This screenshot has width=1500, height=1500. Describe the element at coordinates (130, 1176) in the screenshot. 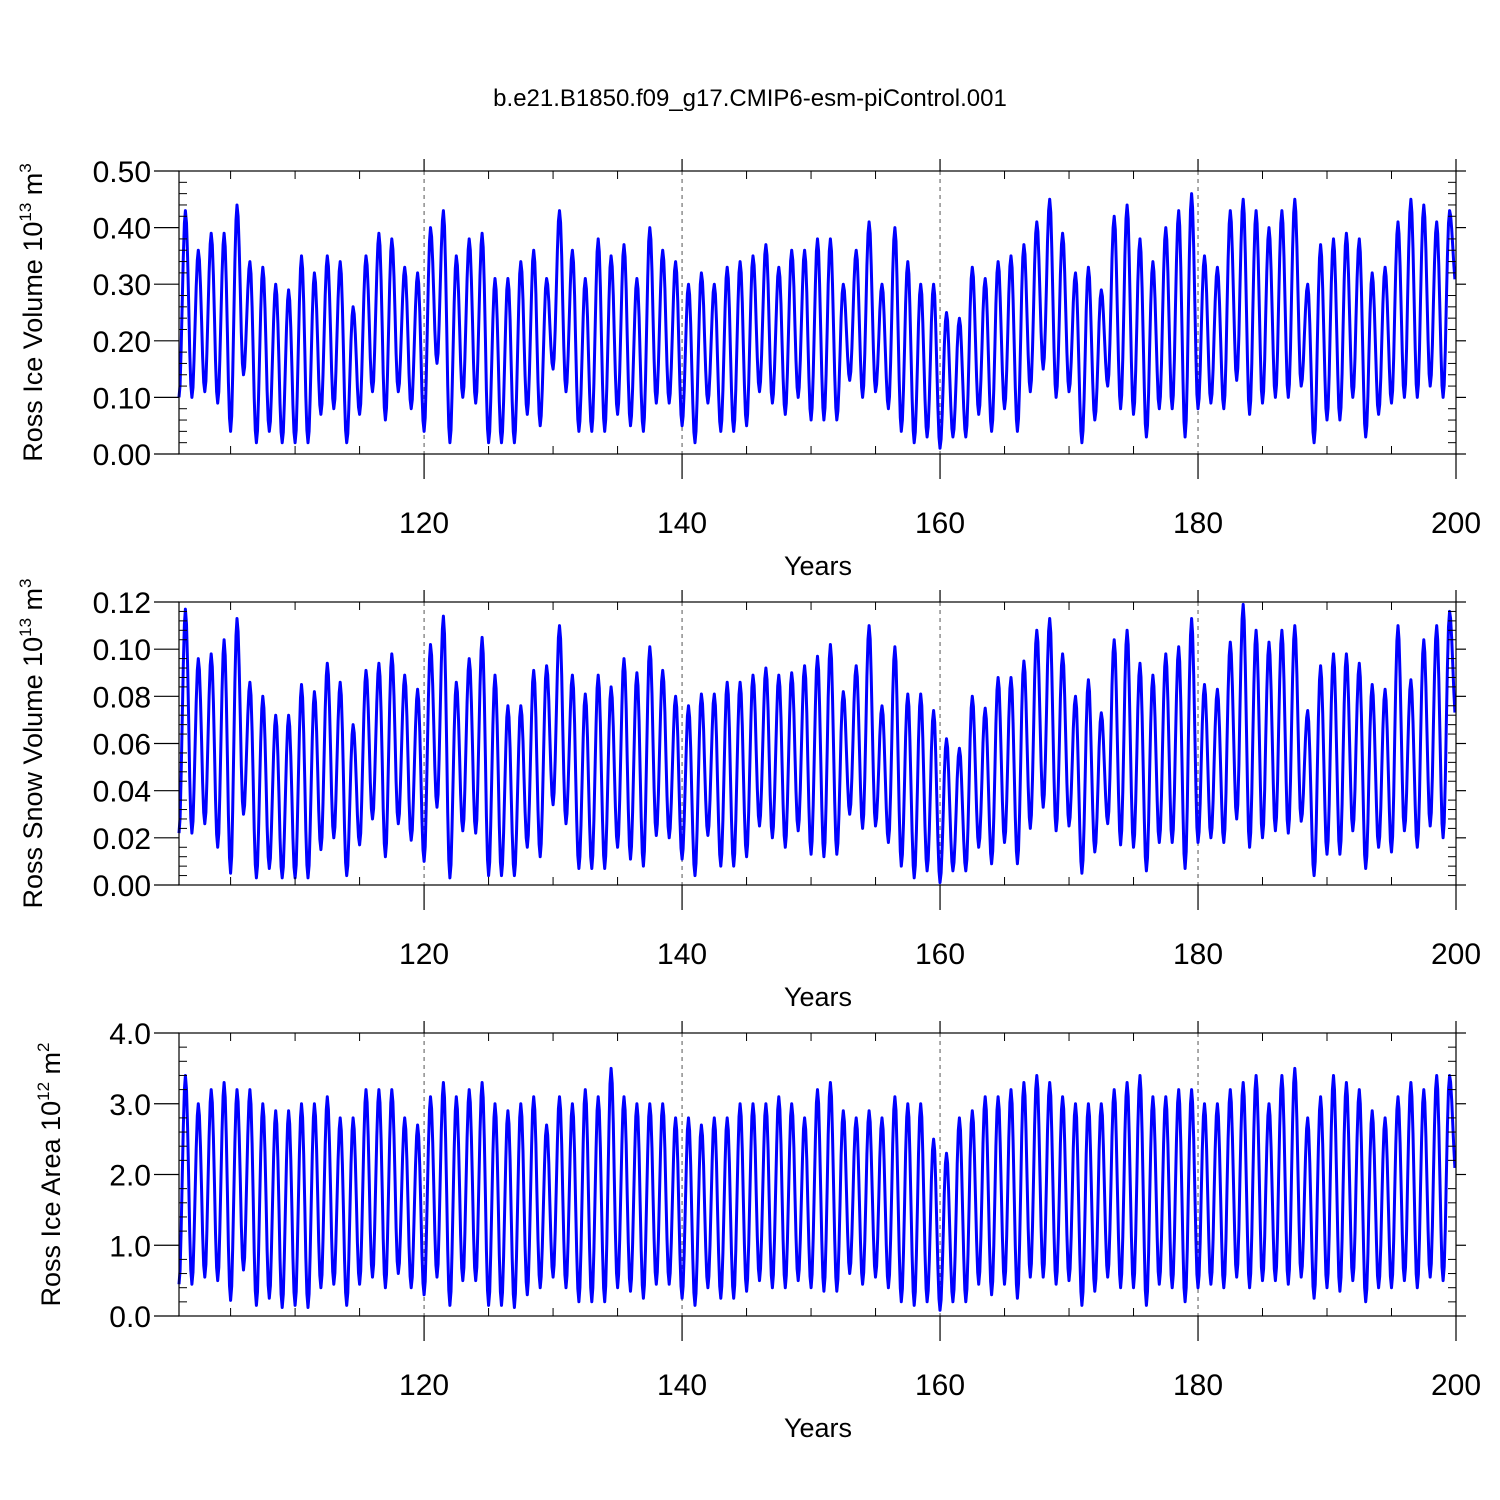

I see `y-tick-label: 2.0` at that location.